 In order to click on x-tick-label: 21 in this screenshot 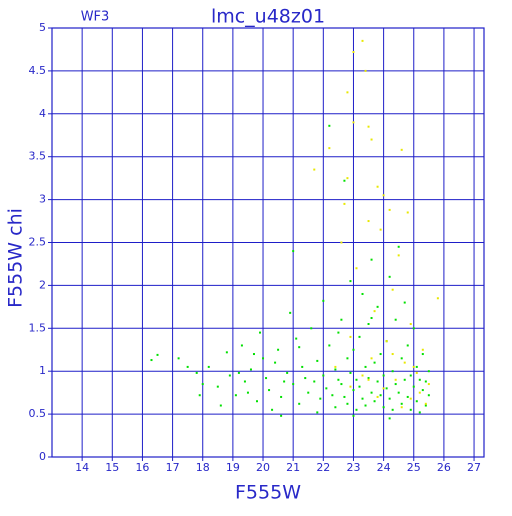, I will do `click(293, 467)`.